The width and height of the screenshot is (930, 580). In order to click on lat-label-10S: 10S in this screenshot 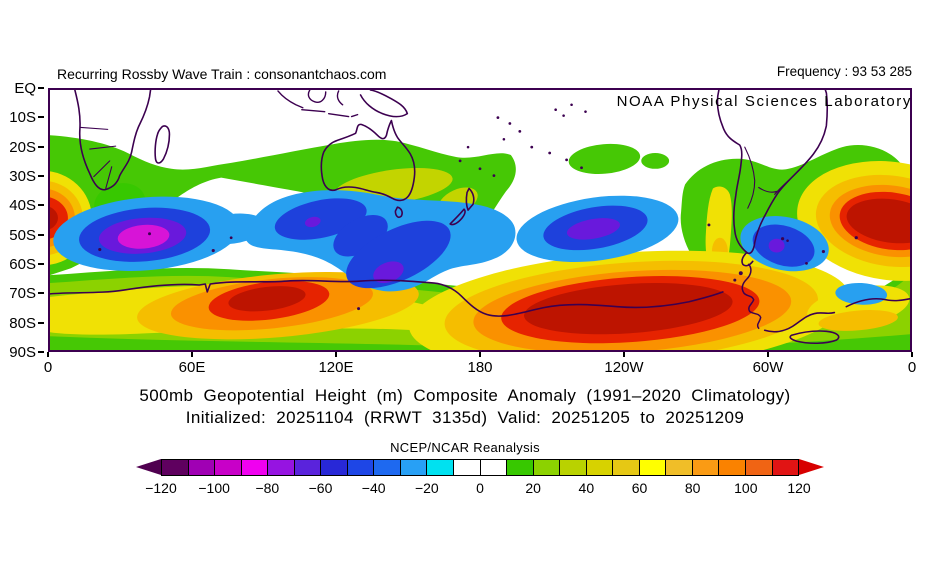, I will do `click(22, 118)`.